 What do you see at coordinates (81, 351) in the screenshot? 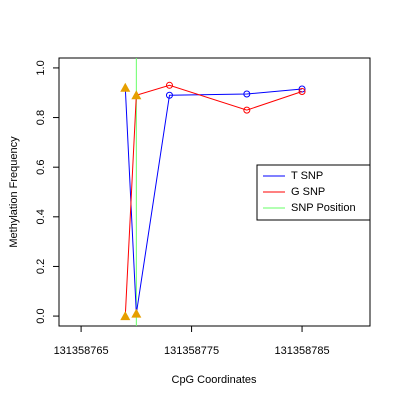
I see `x-tick-label: 131358765` at bounding box center [81, 351].